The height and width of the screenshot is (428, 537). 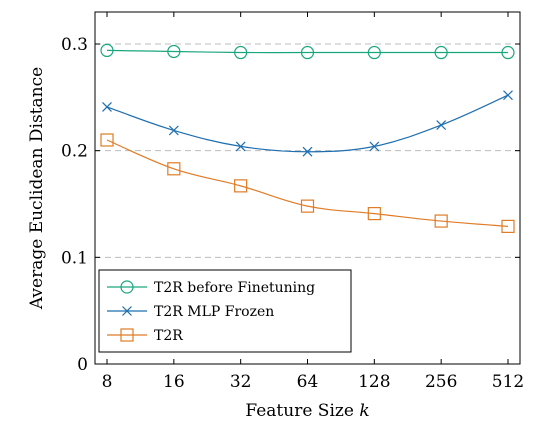 I want to click on legend-label: T2R MLP Frozen, so click(x=214, y=312).